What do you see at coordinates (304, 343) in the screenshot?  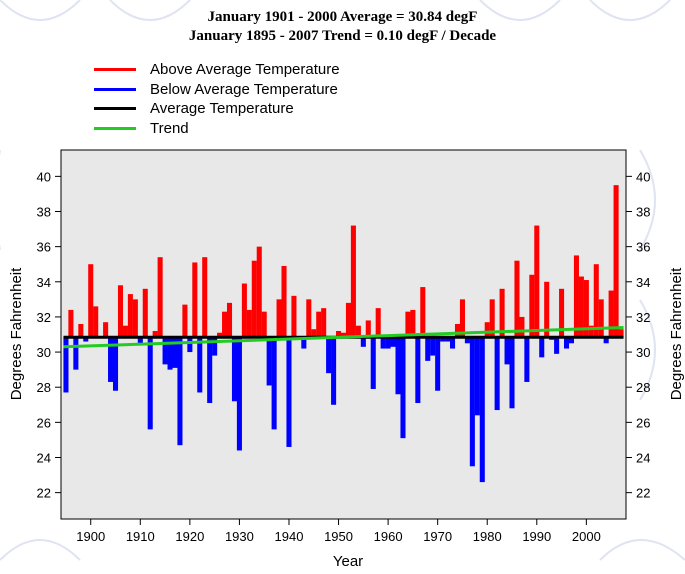 I see `bar-1943` at bounding box center [304, 343].